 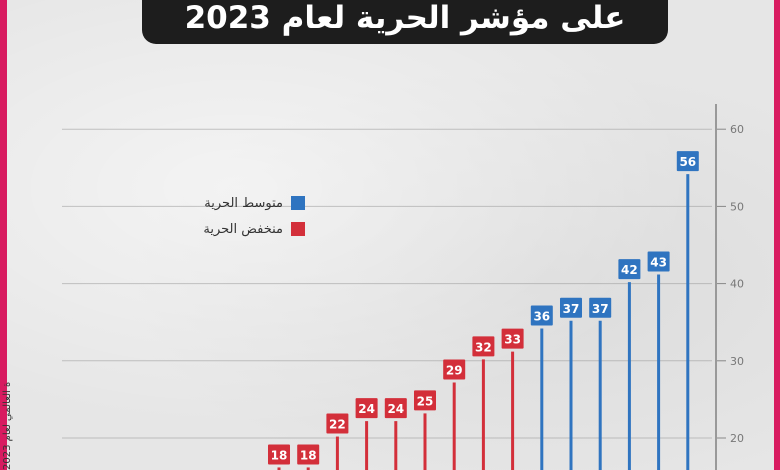 I want to click on legend-label-not-free: منخفض الحرية, so click(x=243, y=229).